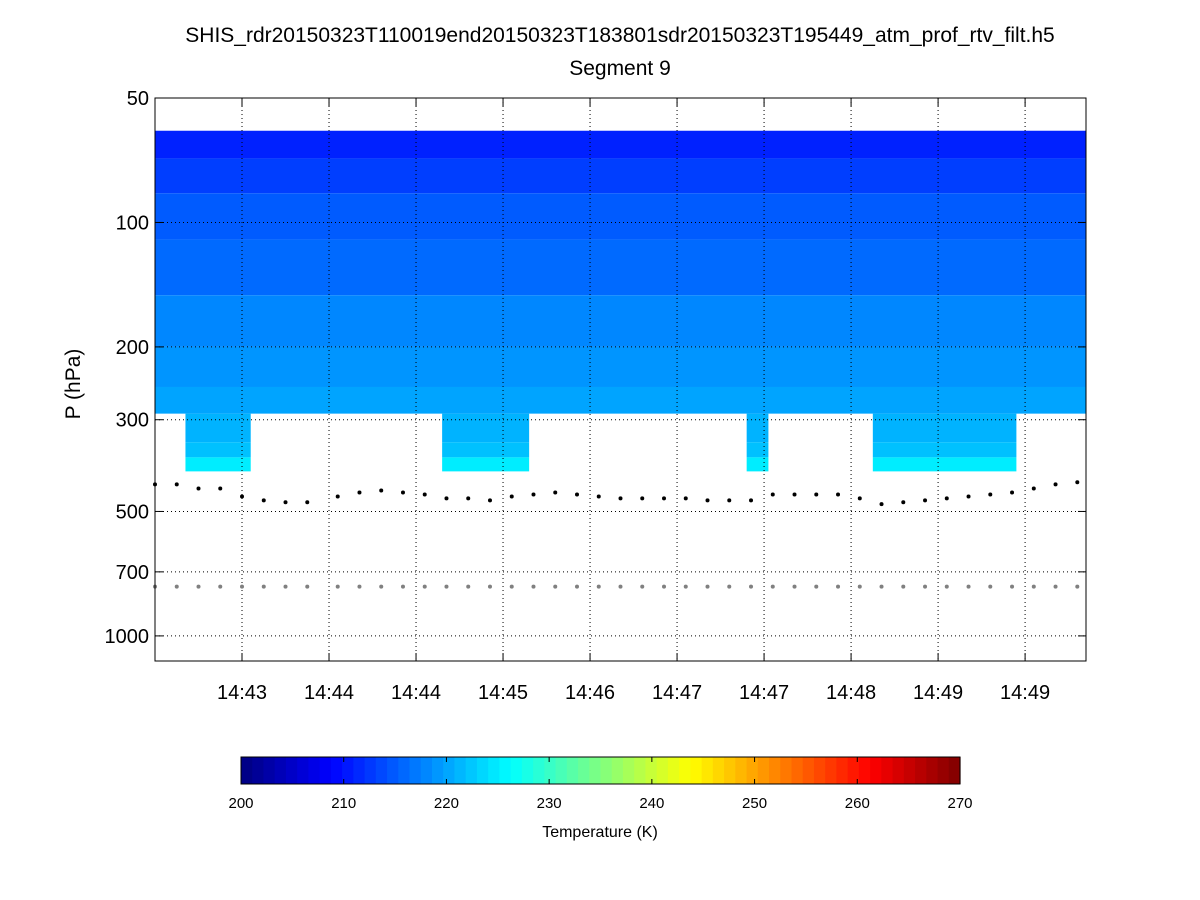 The width and height of the screenshot is (1200, 900). What do you see at coordinates (127, 637) in the screenshot?
I see `y-tick-label: 1000` at bounding box center [127, 637].